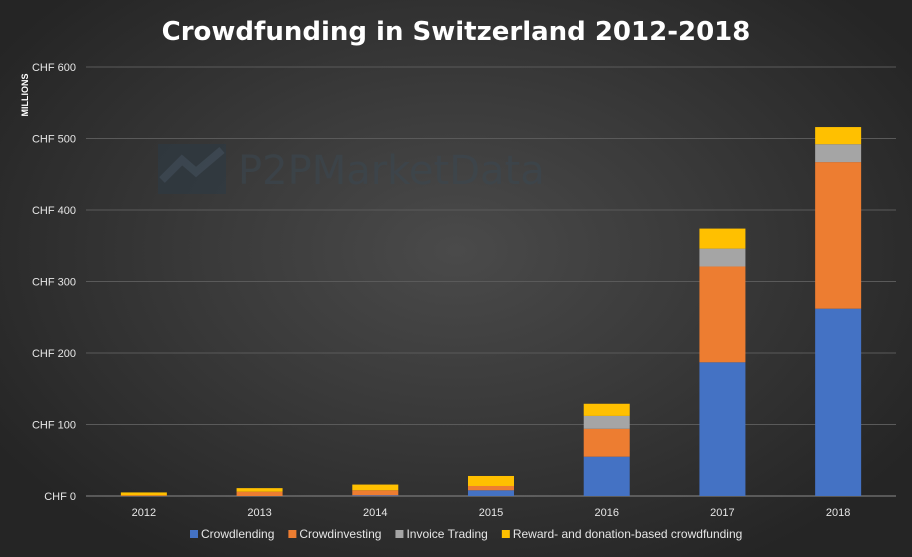 The image size is (912, 557). Describe the element at coordinates (722, 513) in the screenshot. I see `x-tick-label: 2017` at that location.